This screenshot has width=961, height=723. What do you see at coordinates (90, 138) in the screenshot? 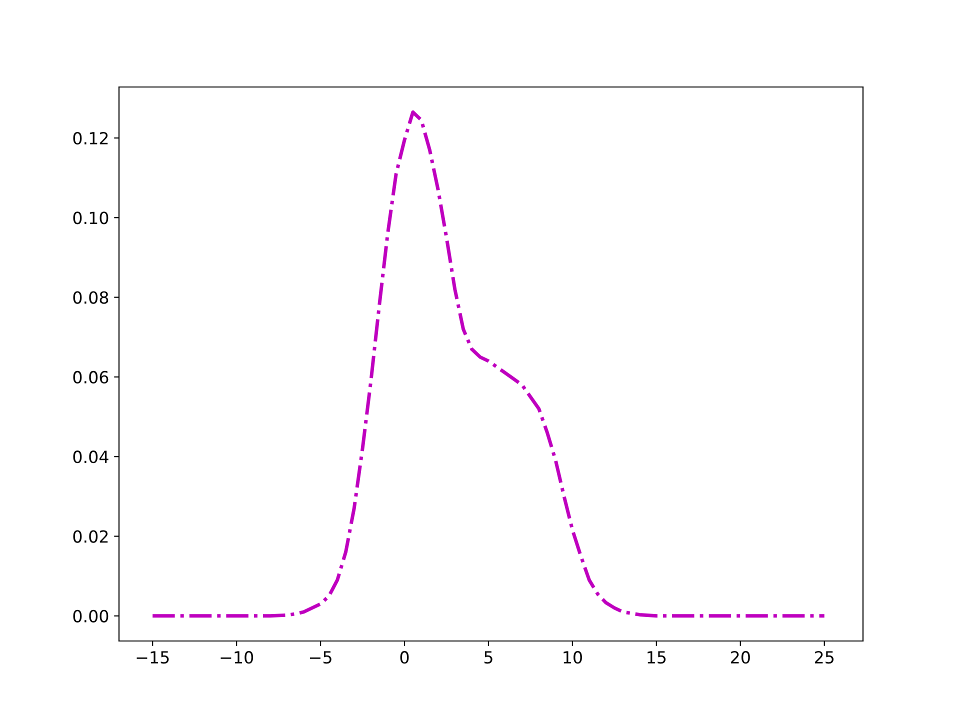
I see `y-tick-label: 0.12` at bounding box center [90, 138].